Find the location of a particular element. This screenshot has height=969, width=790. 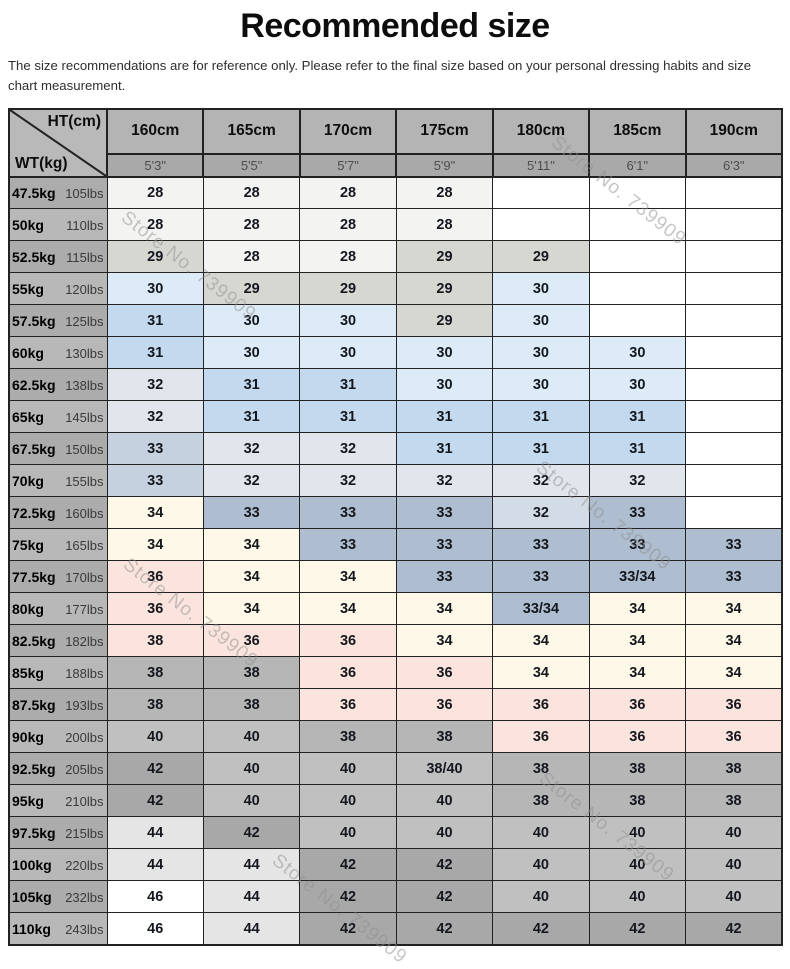

weight-kg: 87.5kg is located at coordinates (34, 704).